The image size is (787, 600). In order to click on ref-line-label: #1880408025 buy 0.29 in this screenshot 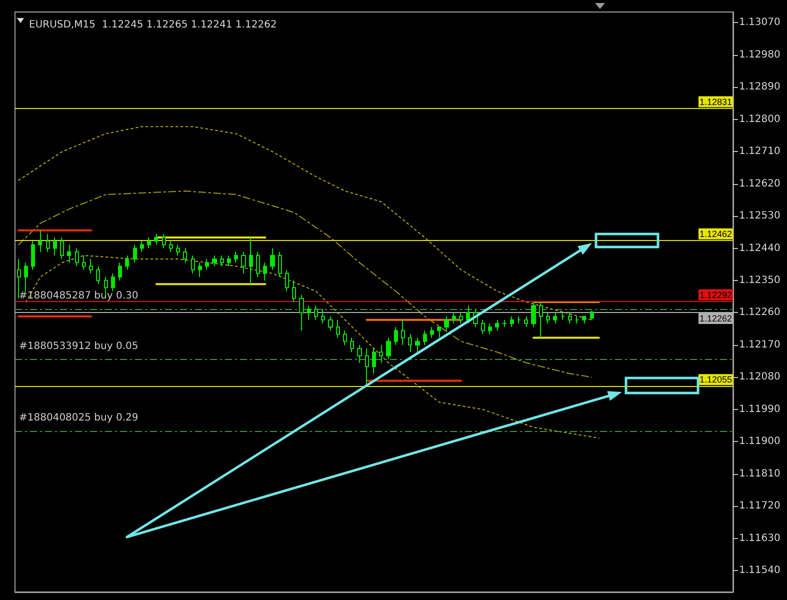, I will do `click(78, 418)`.